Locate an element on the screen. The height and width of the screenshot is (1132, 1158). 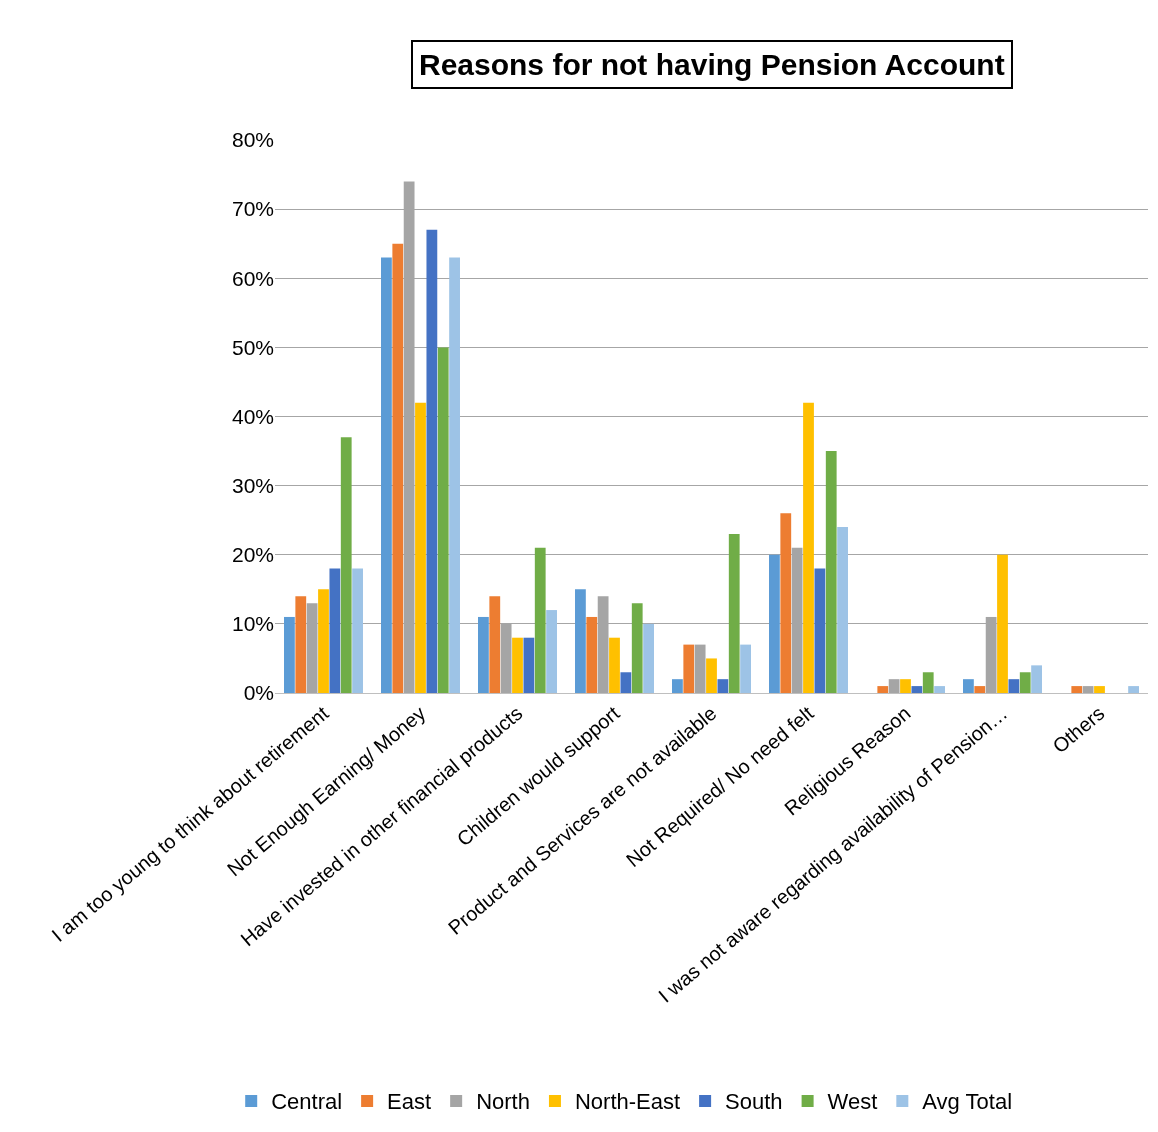
legend-label: Avg Total is located at coordinates (967, 1102).